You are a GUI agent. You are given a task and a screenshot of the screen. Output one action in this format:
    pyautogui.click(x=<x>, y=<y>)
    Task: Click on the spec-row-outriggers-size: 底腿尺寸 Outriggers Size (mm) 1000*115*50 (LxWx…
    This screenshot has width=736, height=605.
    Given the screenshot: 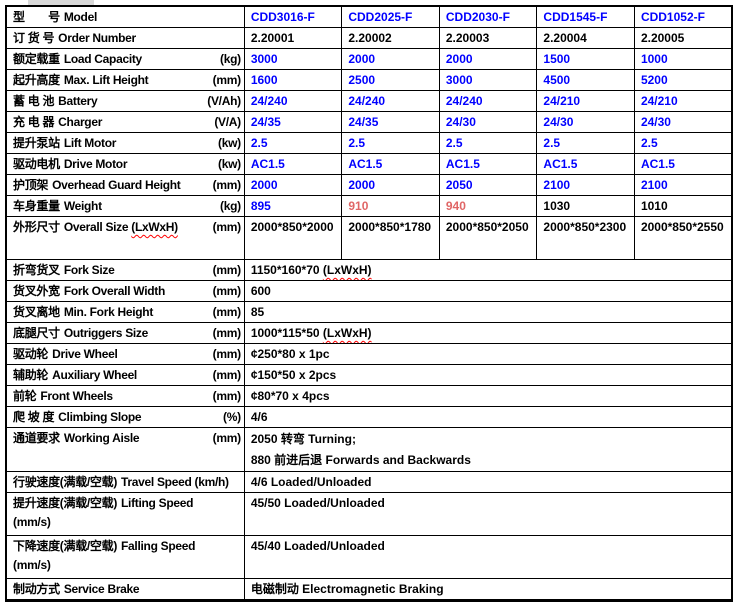 What is the action you would take?
    pyautogui.click(x=369, y=333)
    